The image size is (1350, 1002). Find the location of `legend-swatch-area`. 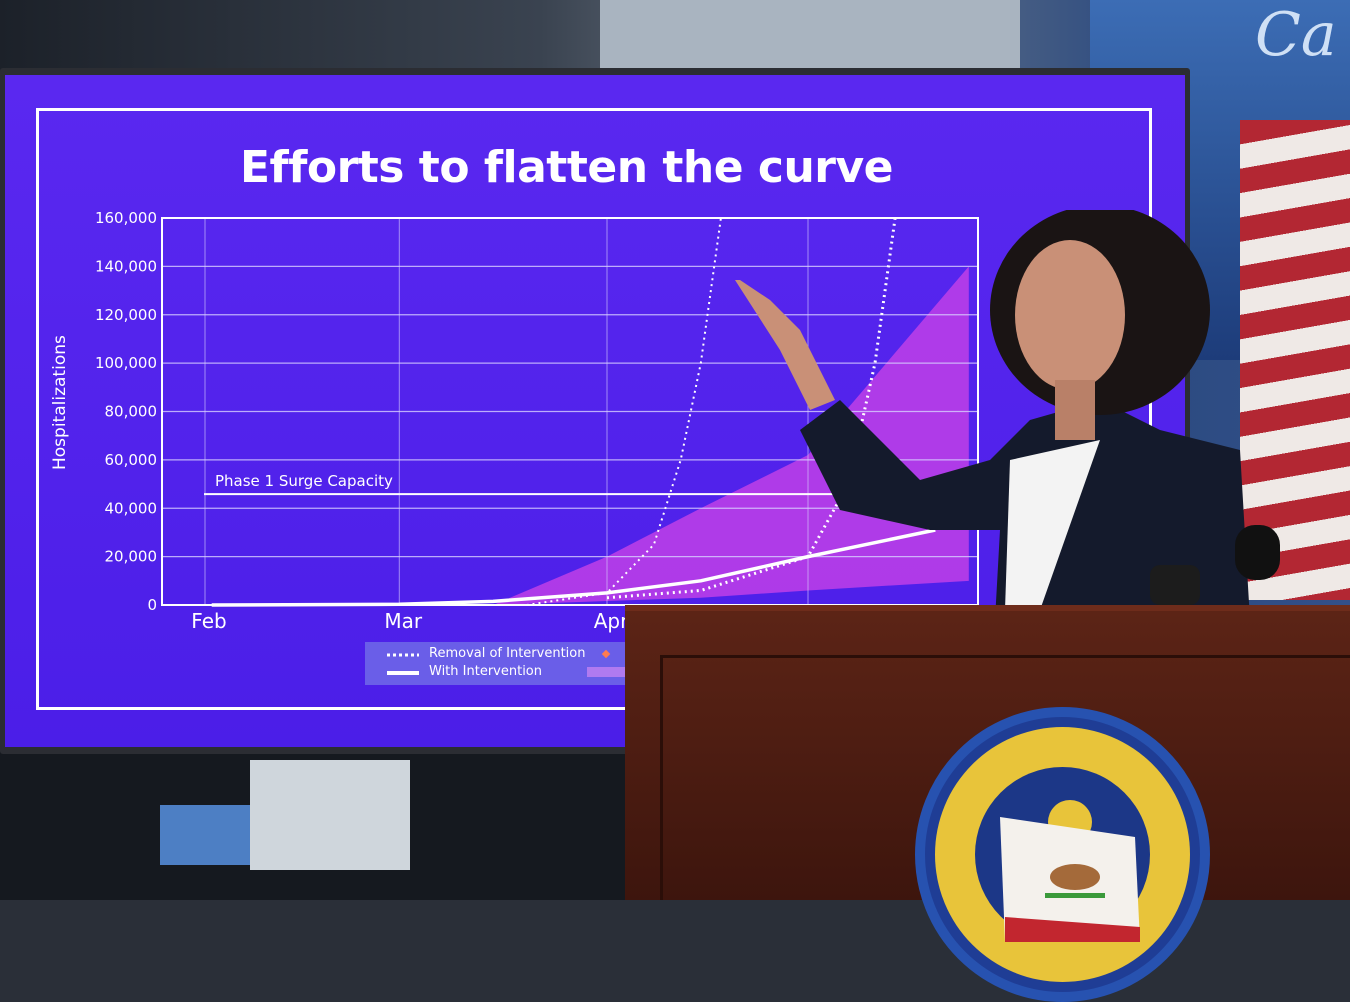

legend-swatch-area is located at coordinates (607, 672).